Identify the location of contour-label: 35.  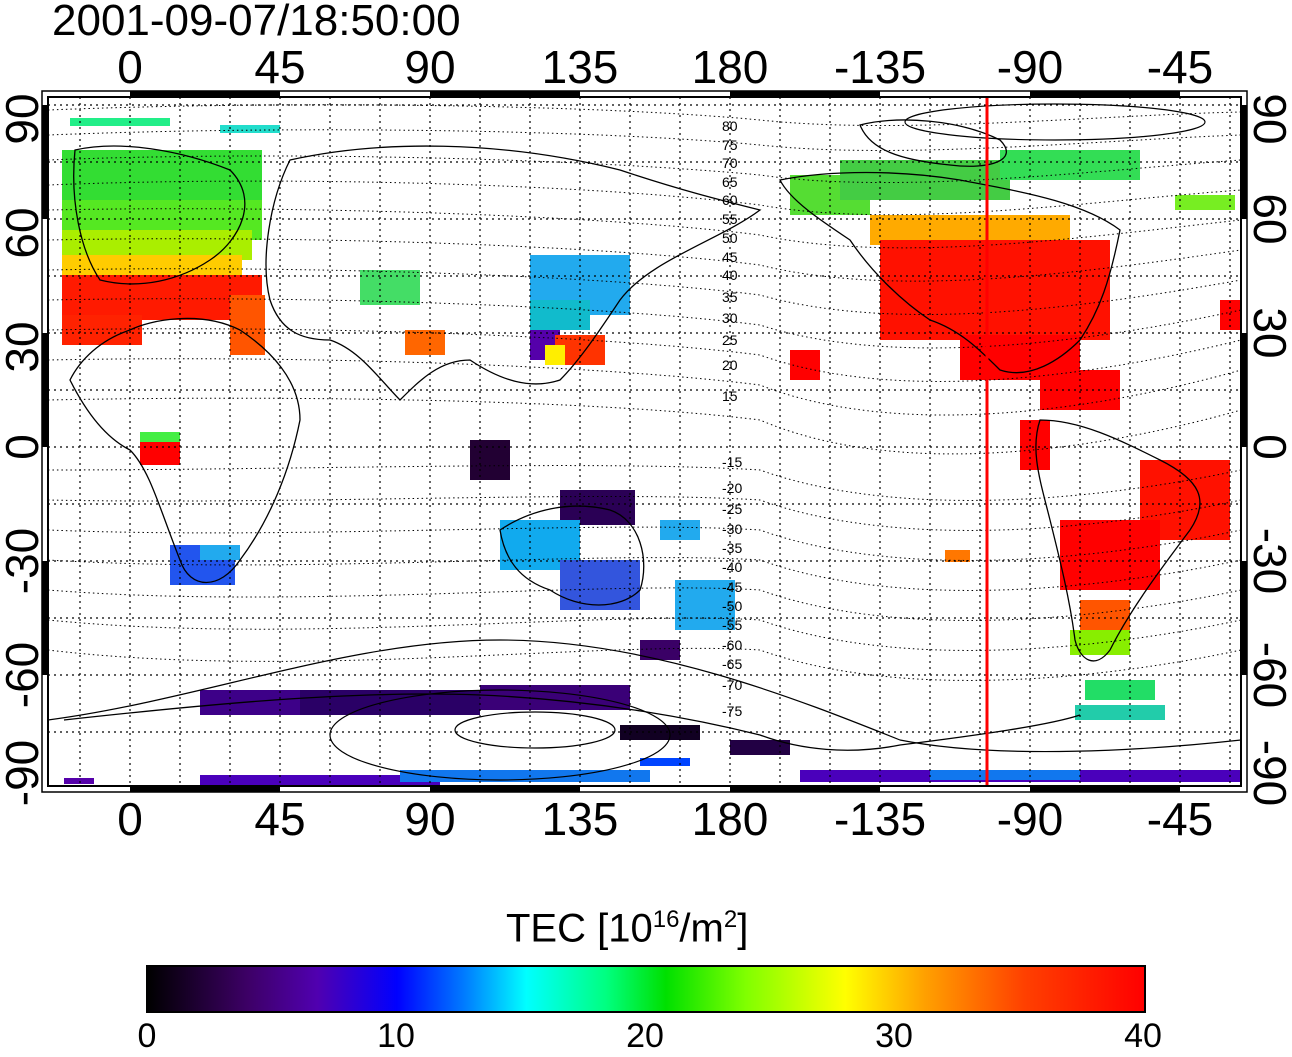
(730, 297).